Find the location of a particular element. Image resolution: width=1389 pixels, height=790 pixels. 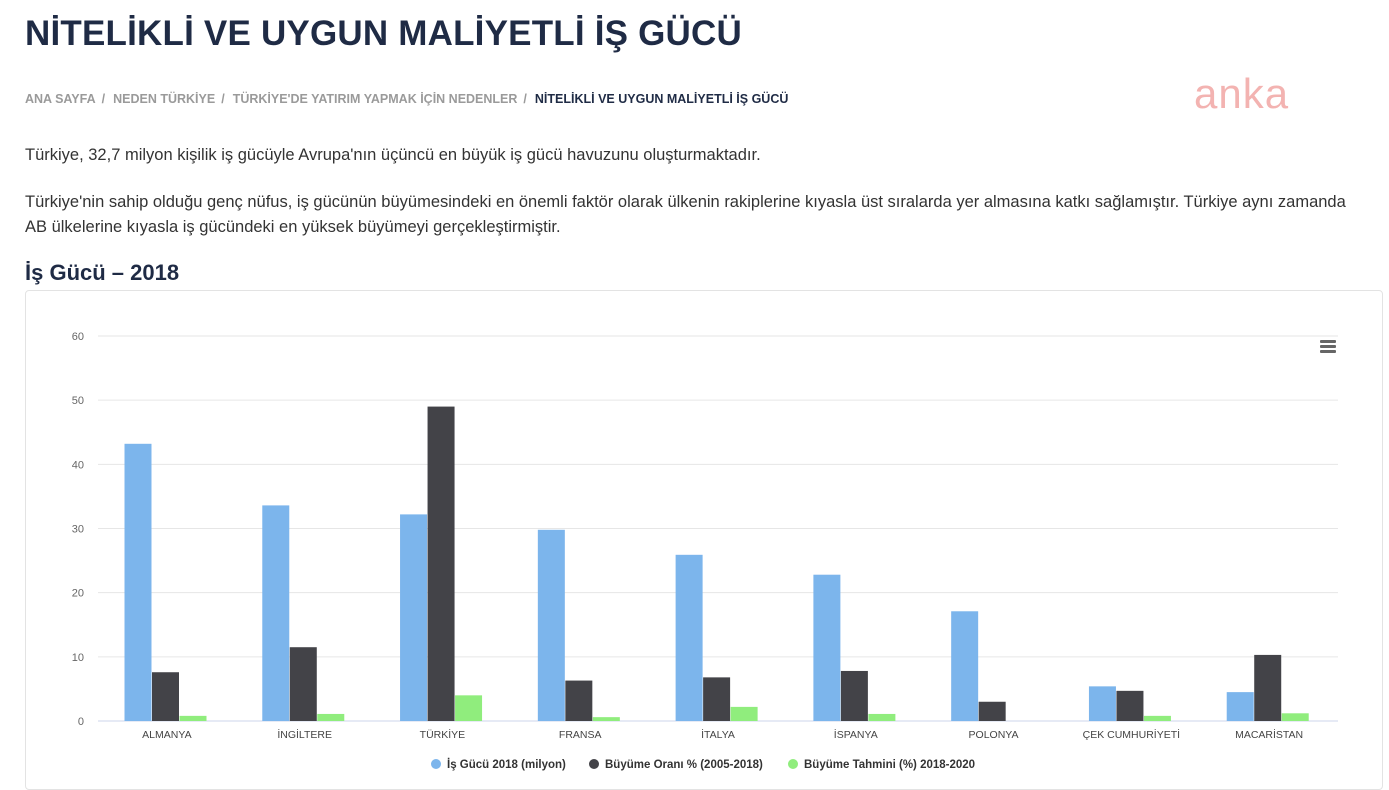

y-tick-label: 20 is located at coordinates (78, 594).